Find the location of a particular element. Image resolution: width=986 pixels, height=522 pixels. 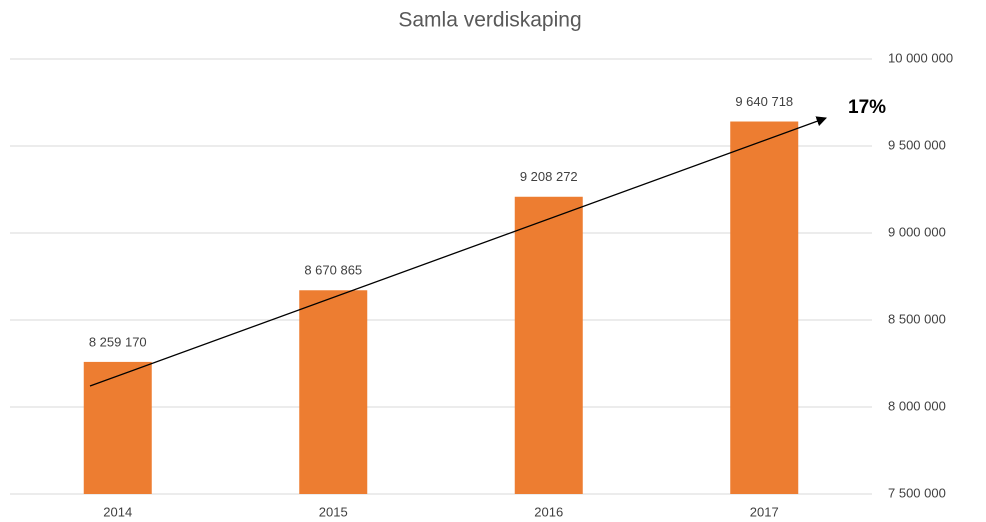

data-label: 9 640 718 is located at coordinates (764, 101).